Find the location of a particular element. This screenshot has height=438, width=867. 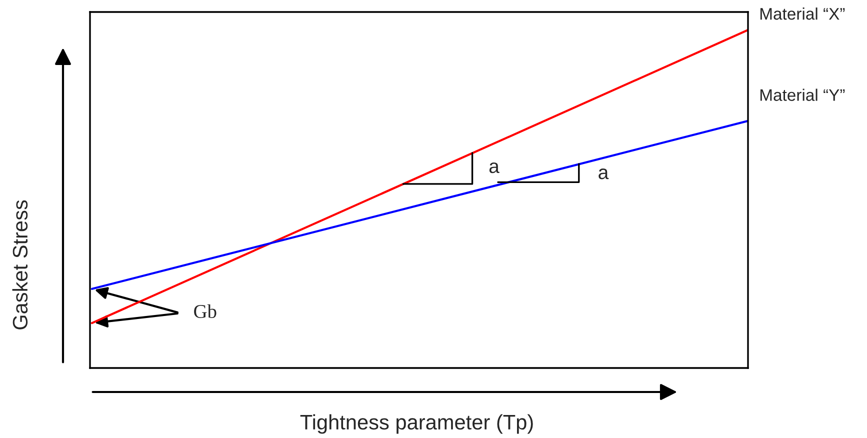

y-axis-title: Gasket Stress is located at coordinates (20, 265).